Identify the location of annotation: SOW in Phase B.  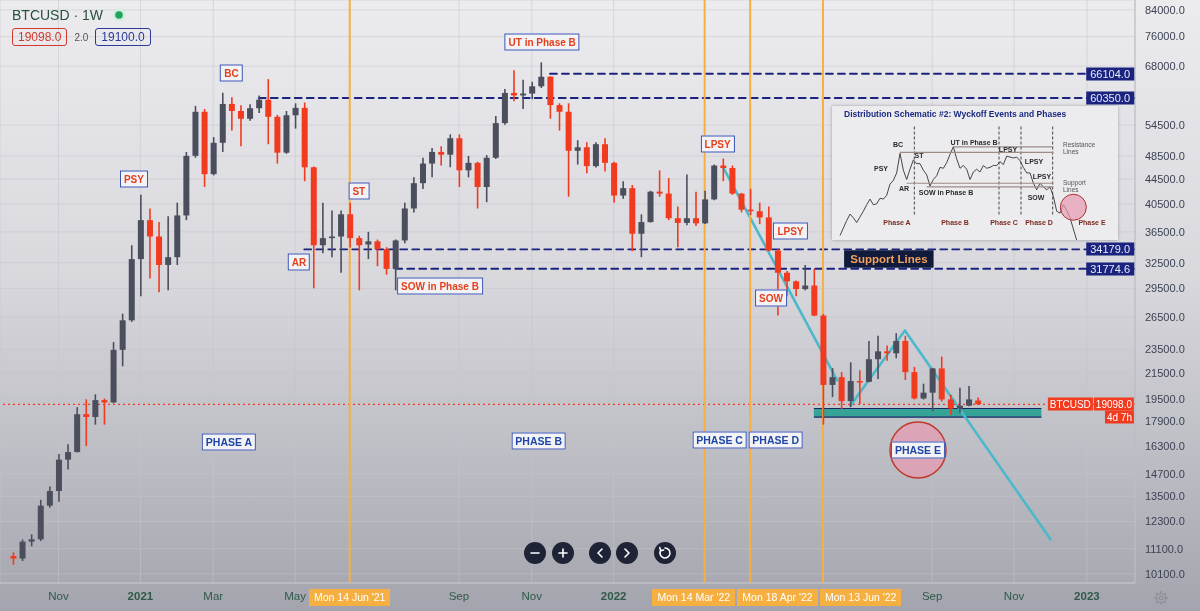
(440, 286).